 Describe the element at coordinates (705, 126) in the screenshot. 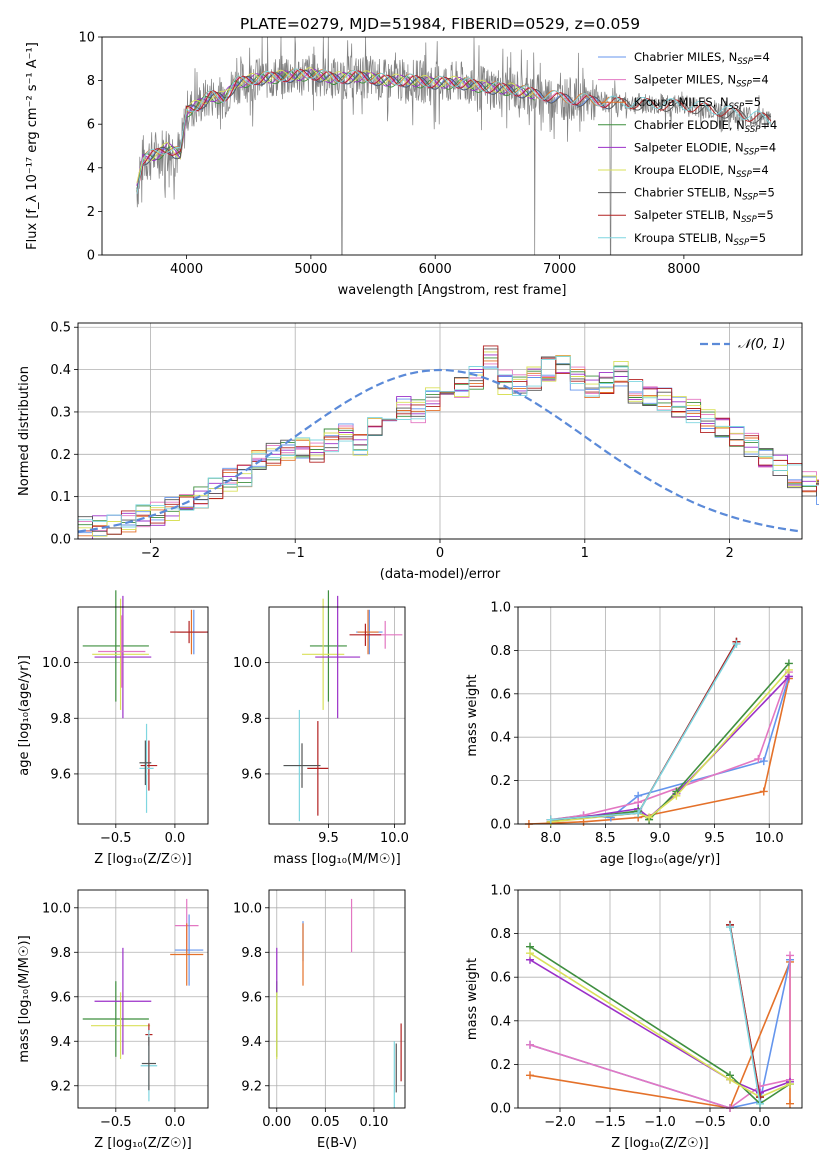

I see `legend-entry: Chabrier ELODIE, NSSP=4` at that location.